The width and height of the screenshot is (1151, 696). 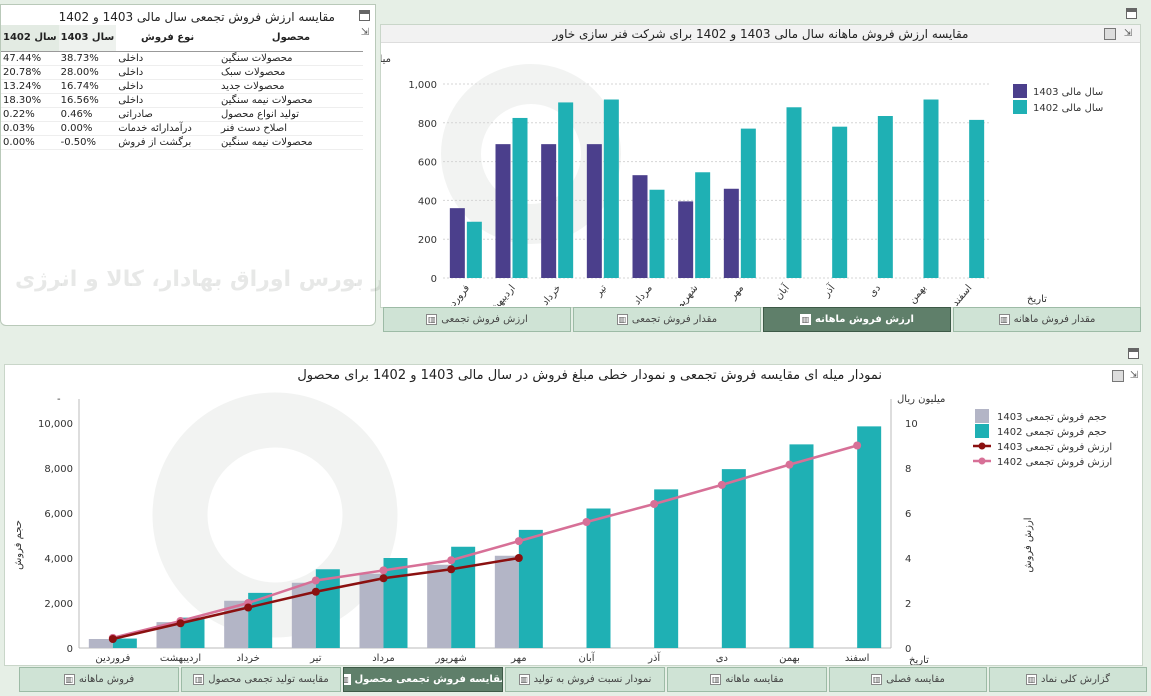 I want to click on tab-label: مقایسه فصلی, so click(x=915, y=679).